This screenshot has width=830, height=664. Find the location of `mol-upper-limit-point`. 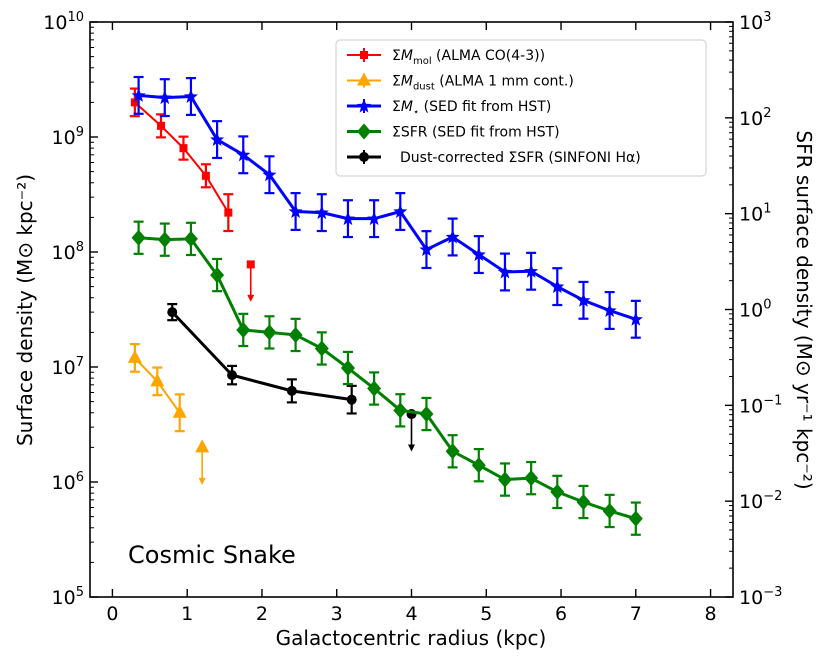

mol-upper-limit-point is located at coordinates (250, 264).